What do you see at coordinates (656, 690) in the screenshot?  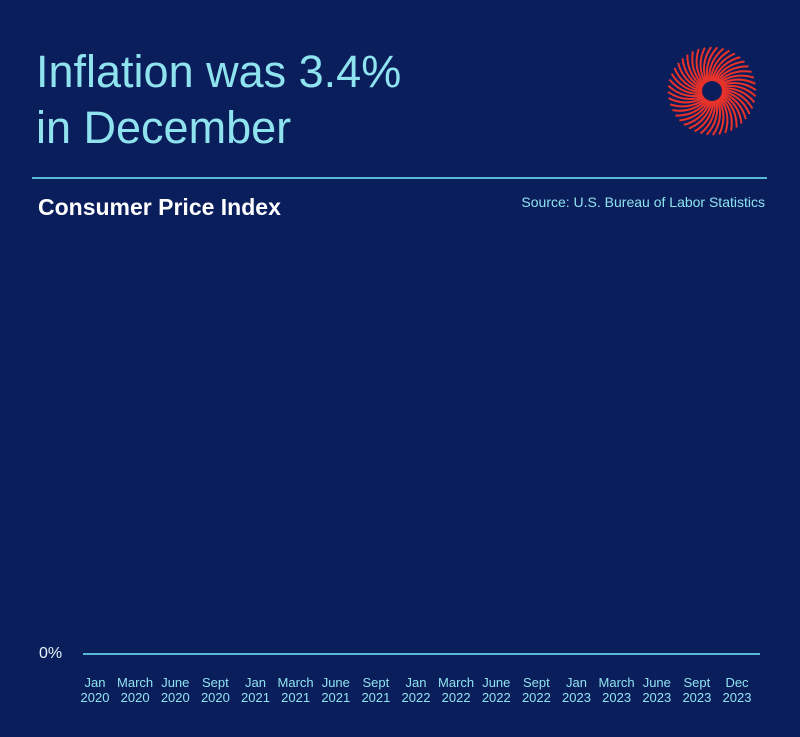 I see `x-tick-label: June 2023` at bounding box center [656, 690].